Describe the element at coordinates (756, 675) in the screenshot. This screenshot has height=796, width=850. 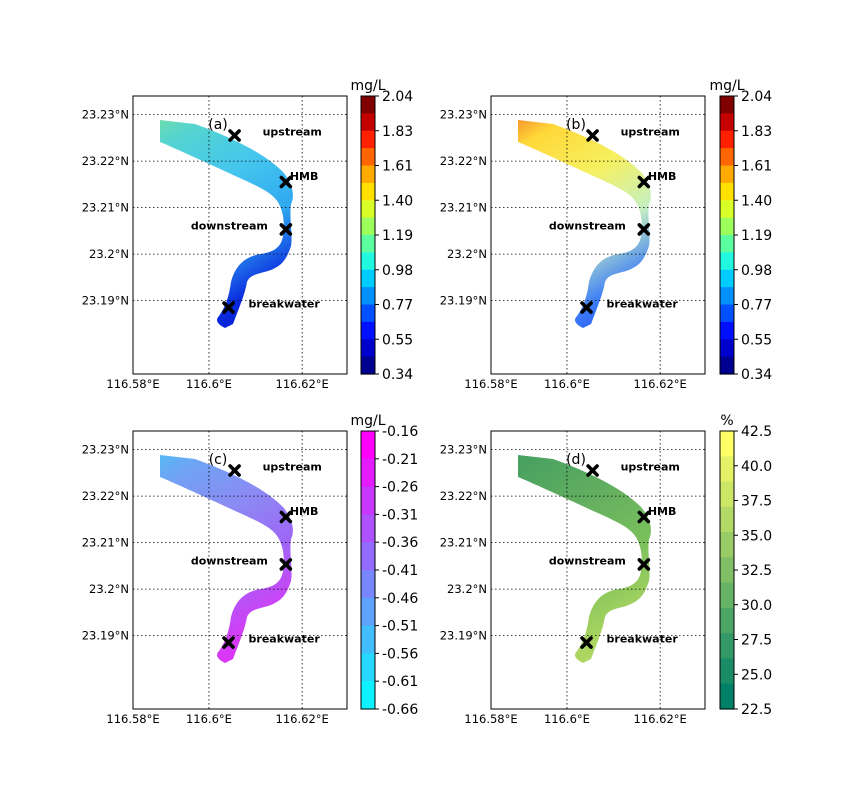
I see `colorbar-tick-label: 25.0` at that location.